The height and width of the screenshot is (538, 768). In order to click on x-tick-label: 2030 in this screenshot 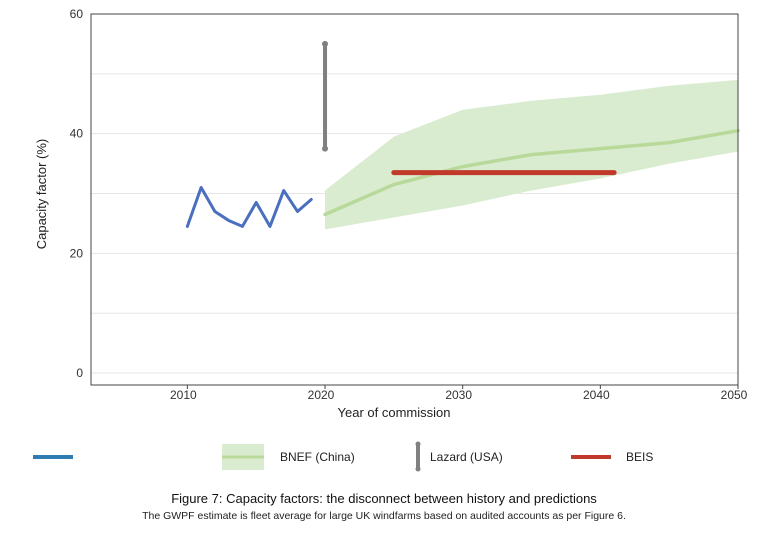, I will do `click(458, 395)`.